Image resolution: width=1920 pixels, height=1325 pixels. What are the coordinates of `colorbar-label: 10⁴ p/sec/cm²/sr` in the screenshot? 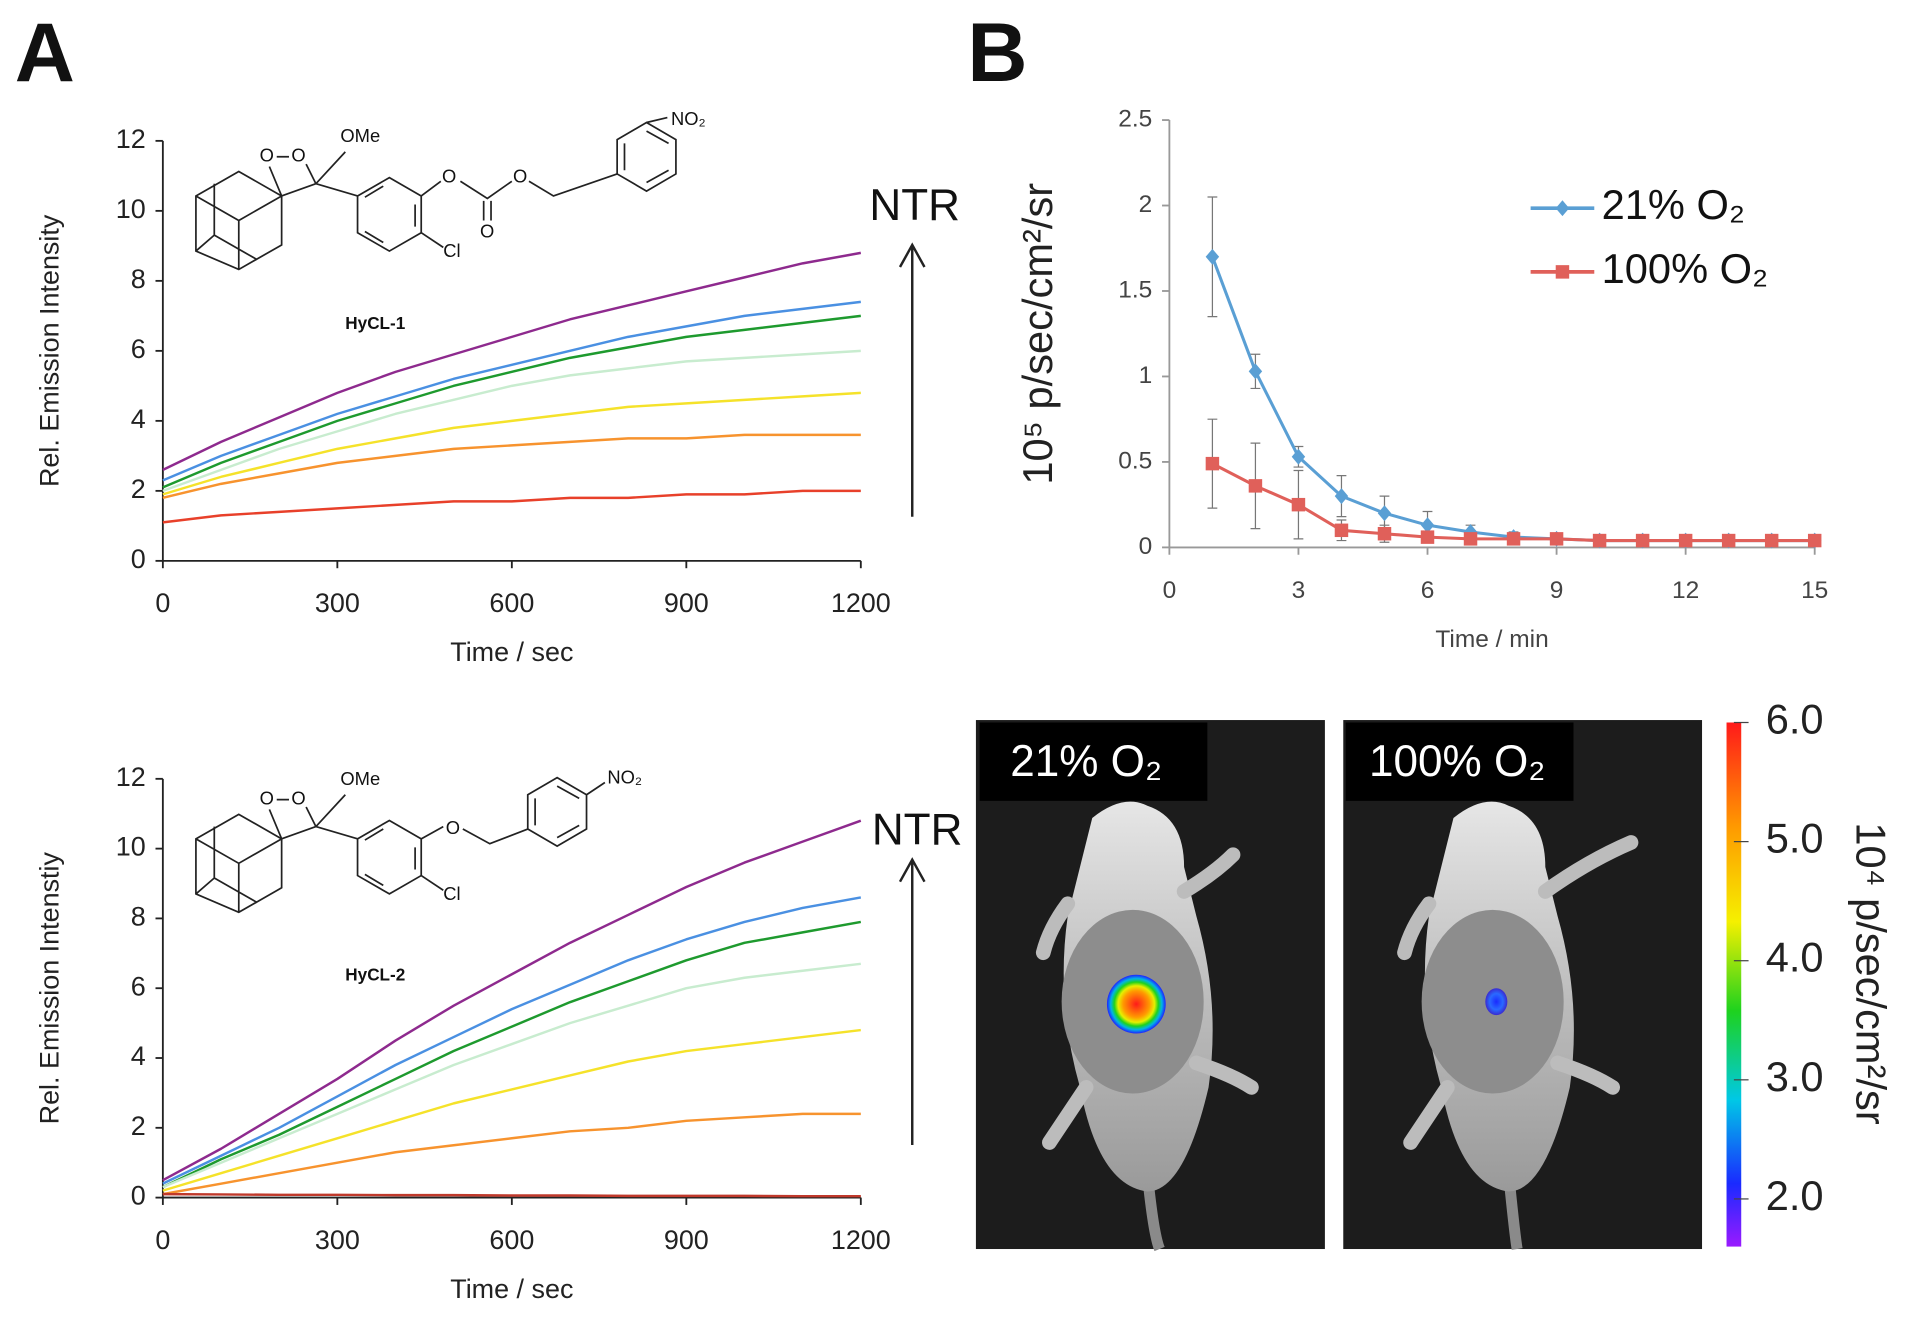 It's located at (1870, 973).